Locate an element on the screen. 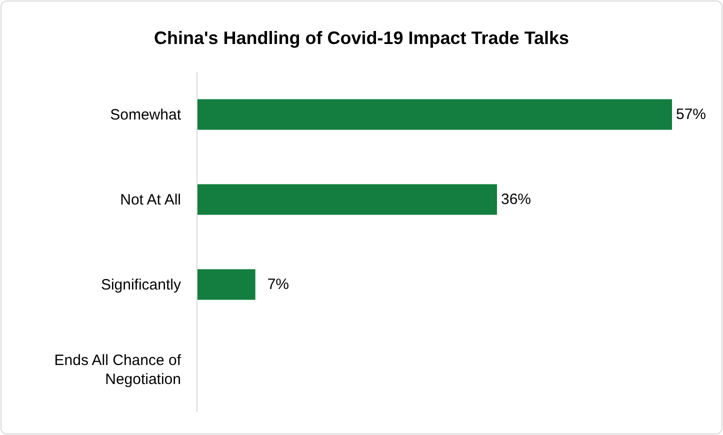 This screenshot has width=723, height=435. data-label: 57% is located at coordinates (691, 114).